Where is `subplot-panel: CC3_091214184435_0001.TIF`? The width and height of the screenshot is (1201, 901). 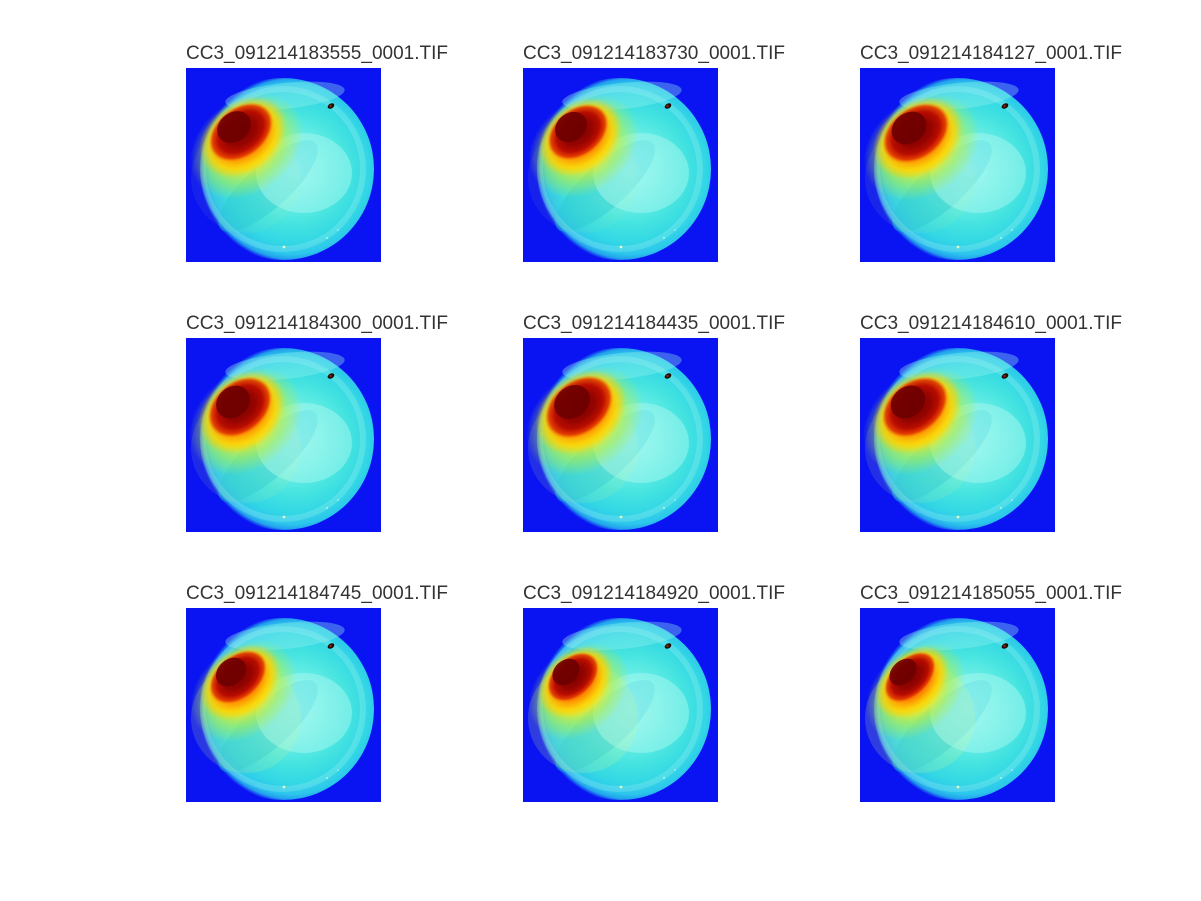
subplot-panel: CC3_091214184435_0001.TIF is located at coordinates (654, 423).